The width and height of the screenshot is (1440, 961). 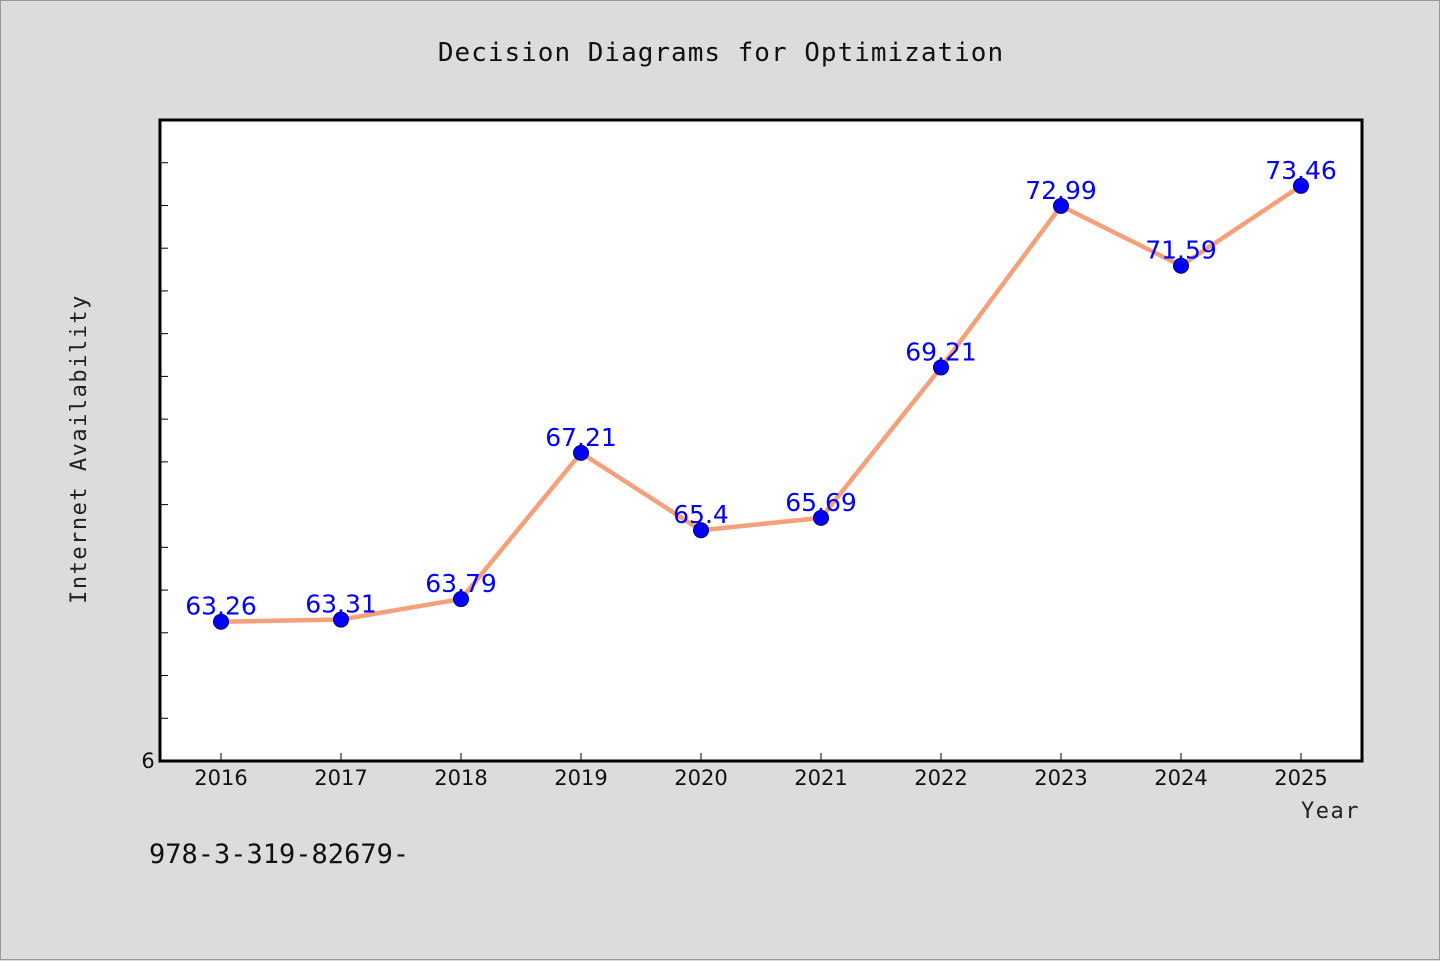 I want to click on y-axis-label: Internet Availability, so click(x=79, y=449).